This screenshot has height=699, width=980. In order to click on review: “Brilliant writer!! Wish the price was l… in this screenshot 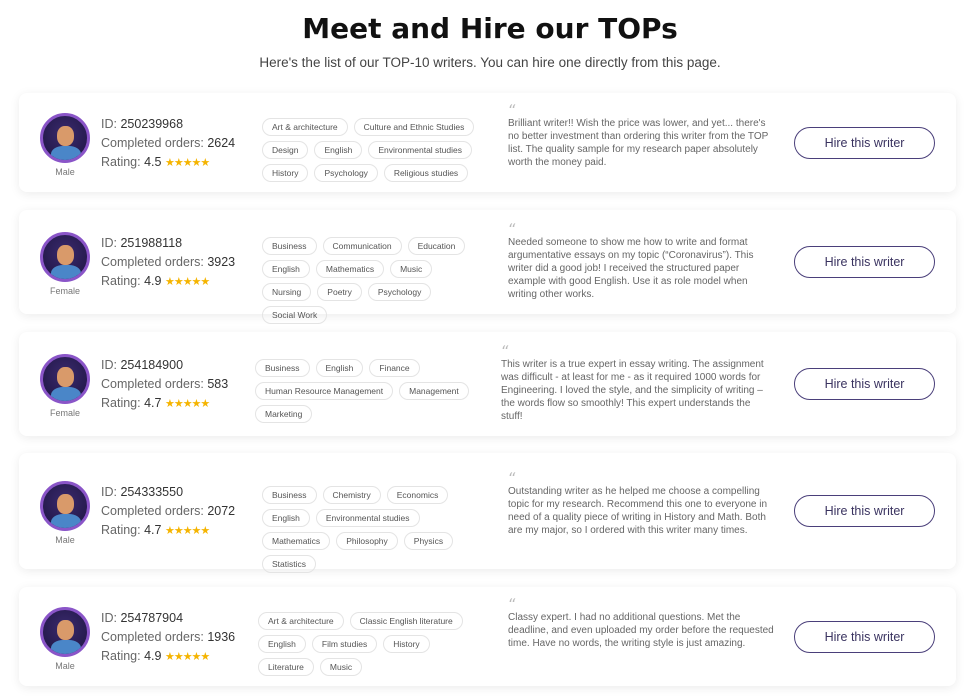, I will do `click(643, 135)`.